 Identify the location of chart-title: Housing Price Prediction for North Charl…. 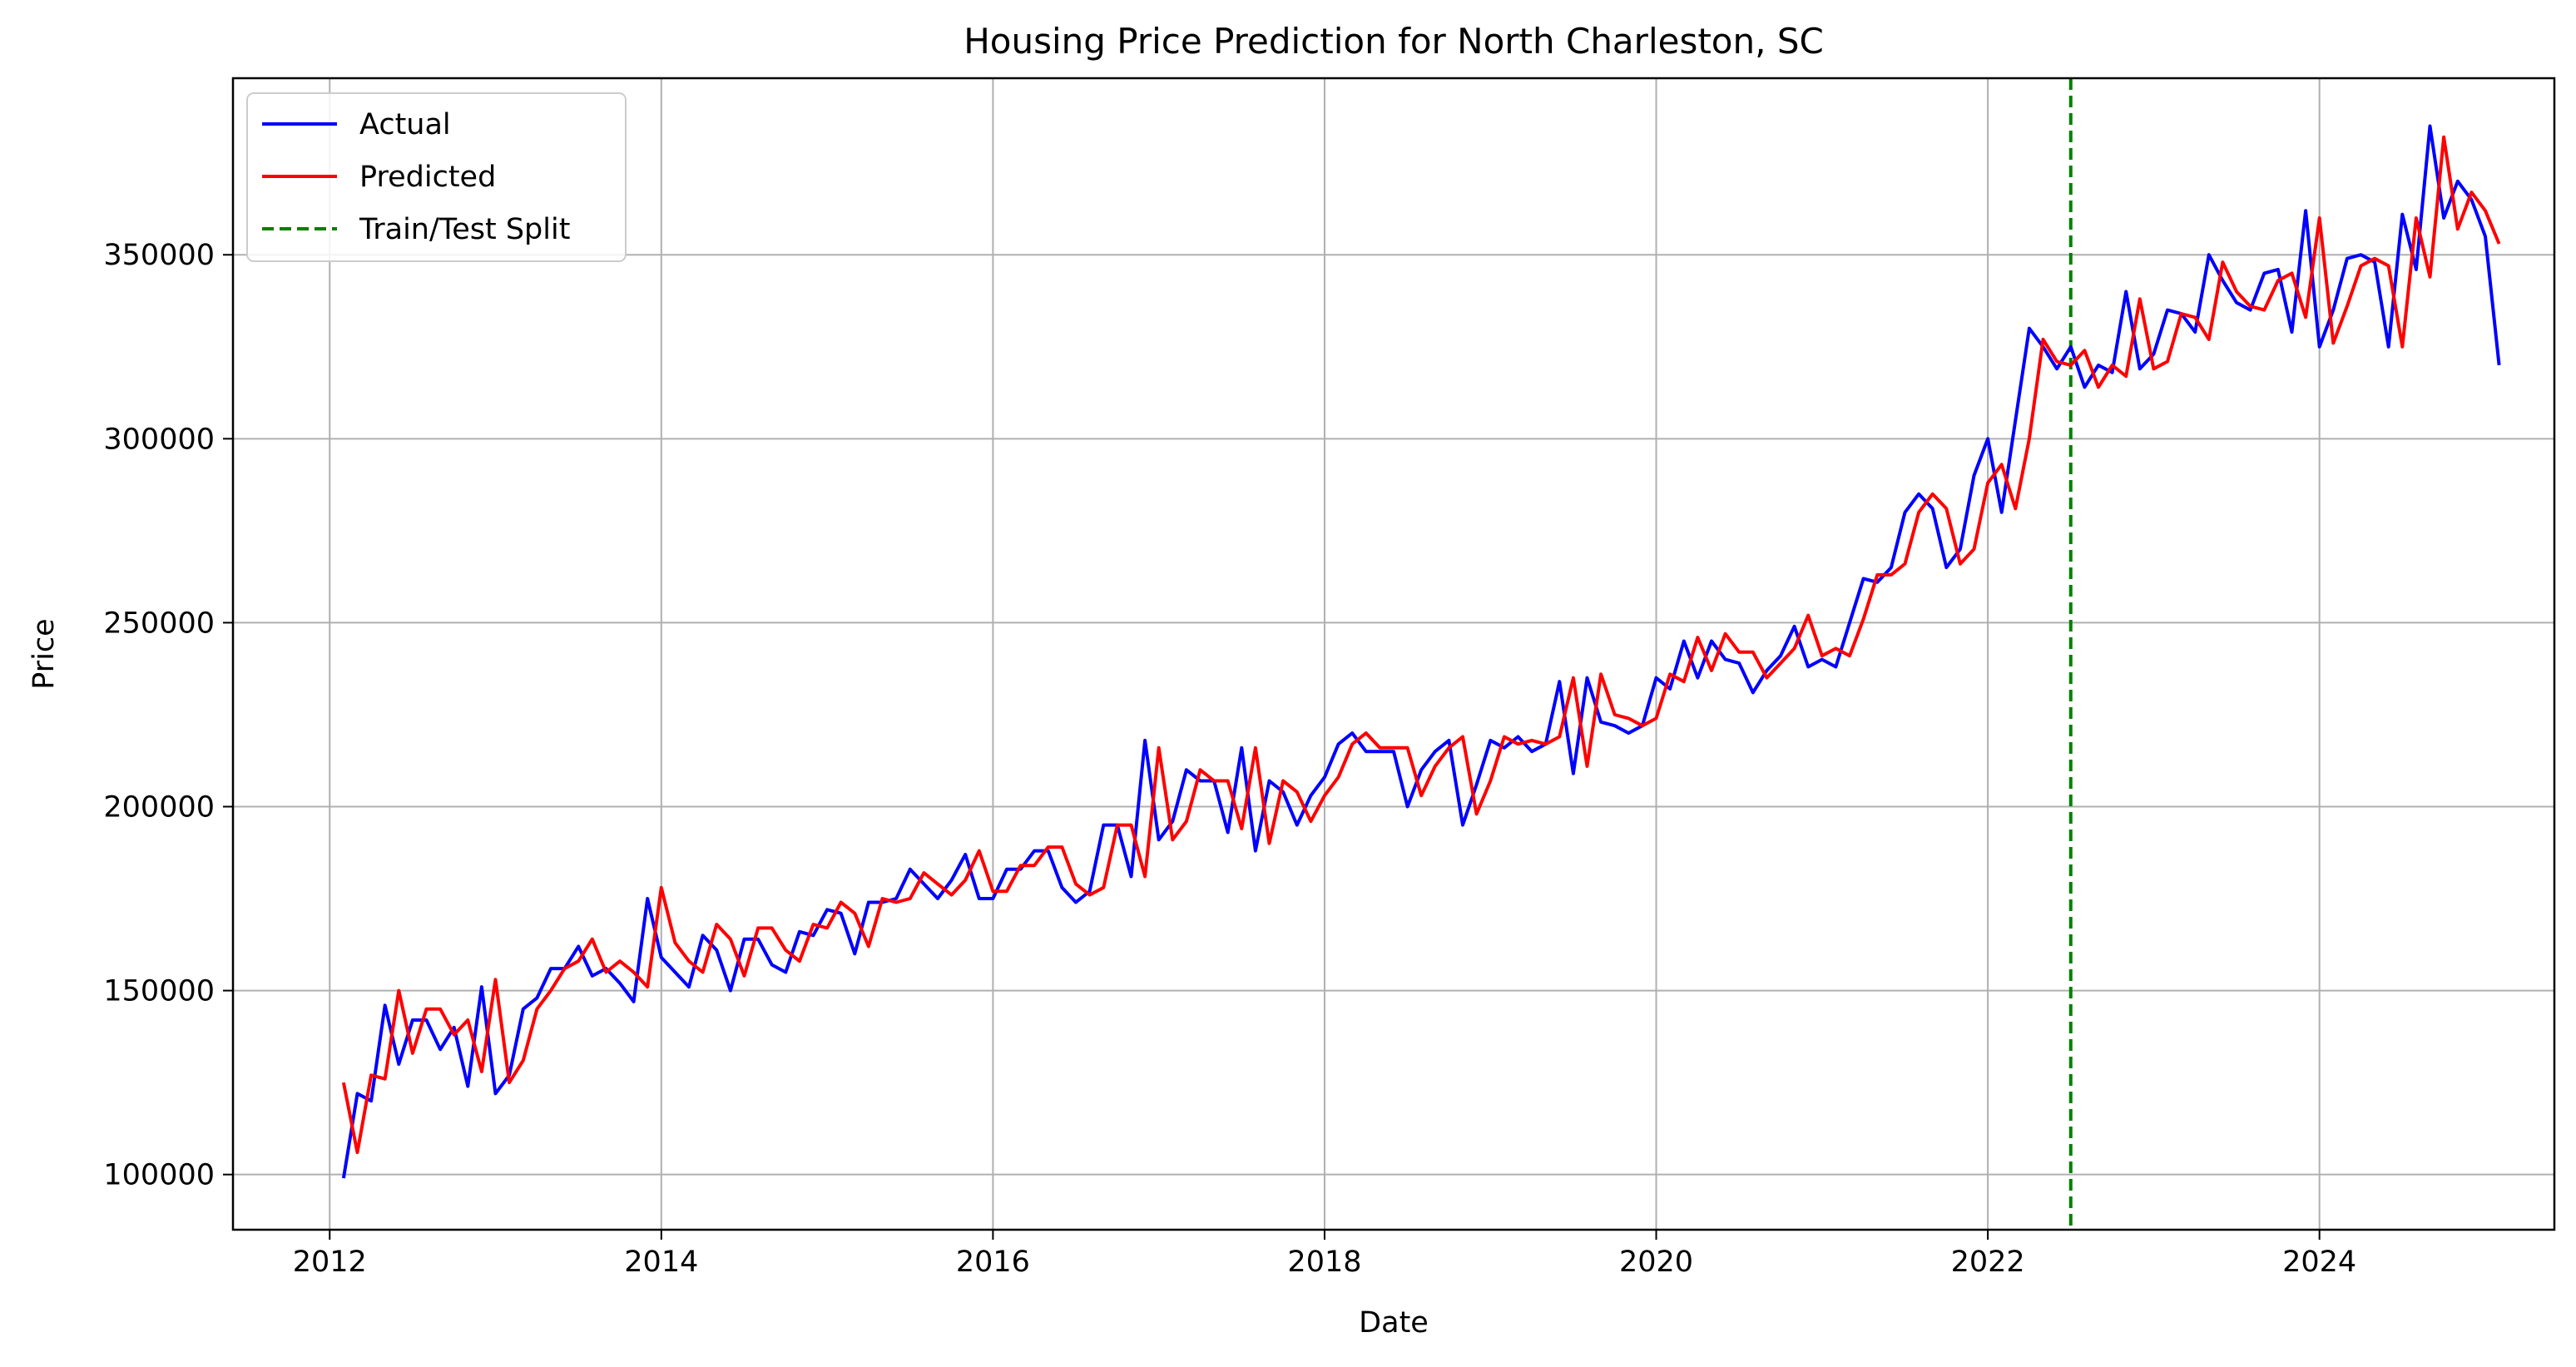
(1394, 41).